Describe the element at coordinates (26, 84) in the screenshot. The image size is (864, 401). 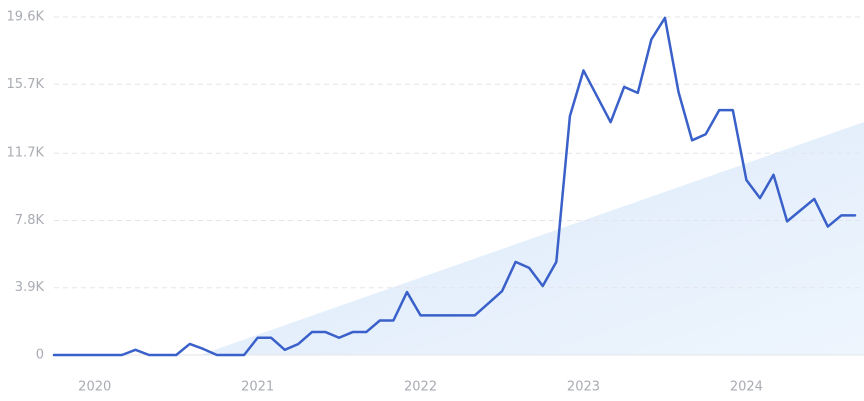
I see `y-tick-label: 15.7K` at that location.